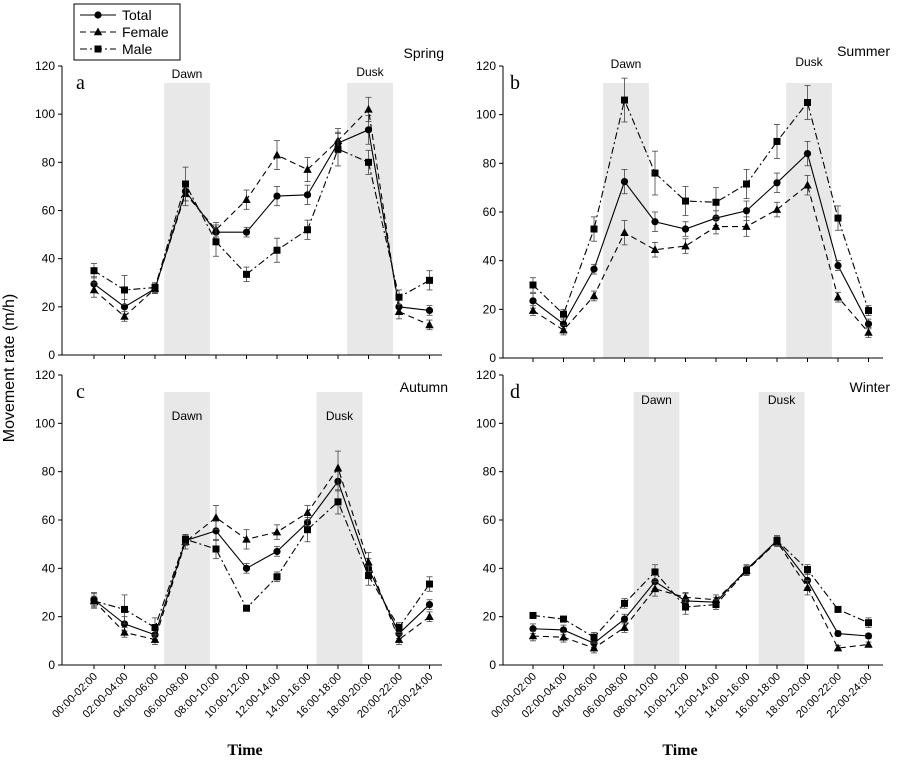 The width and height of the screenshot is (900, 764). Describe the element at coordinates (80, 392) in the screenshot. I see `panel-letter: c` at that location.